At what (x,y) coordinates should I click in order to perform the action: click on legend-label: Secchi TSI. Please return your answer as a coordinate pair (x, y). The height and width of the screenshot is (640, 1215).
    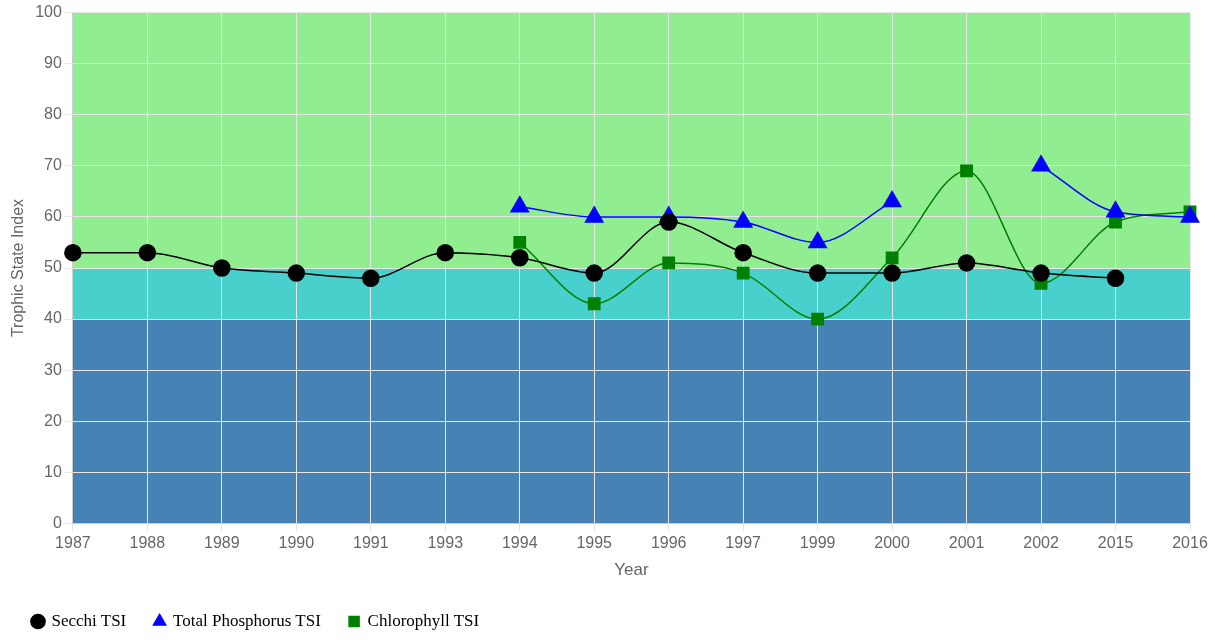
    Looking at the image, I should click on (89, 620).